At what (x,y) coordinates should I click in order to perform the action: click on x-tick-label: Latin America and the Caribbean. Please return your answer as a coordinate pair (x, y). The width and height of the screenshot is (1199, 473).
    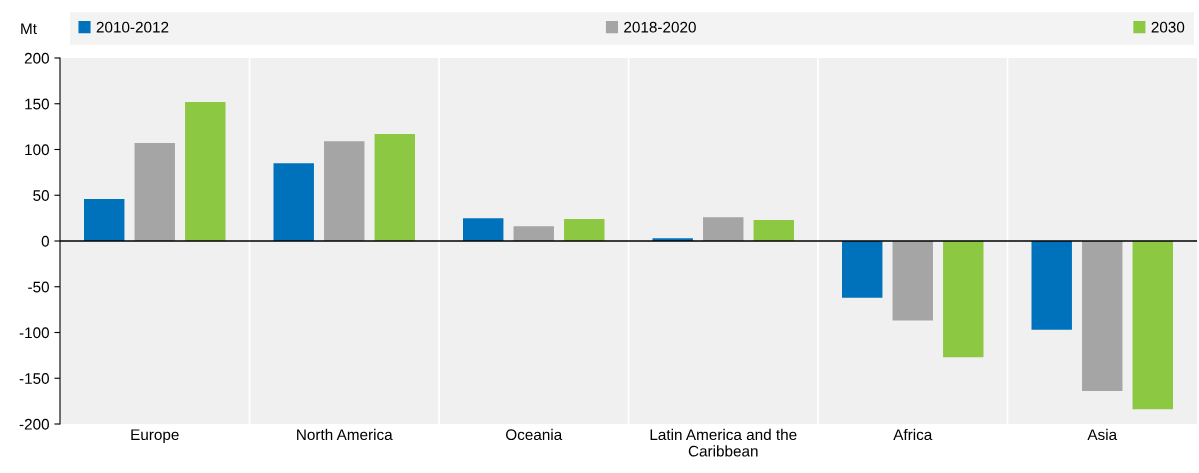
    Looking at the image, I should click on (723, 442).